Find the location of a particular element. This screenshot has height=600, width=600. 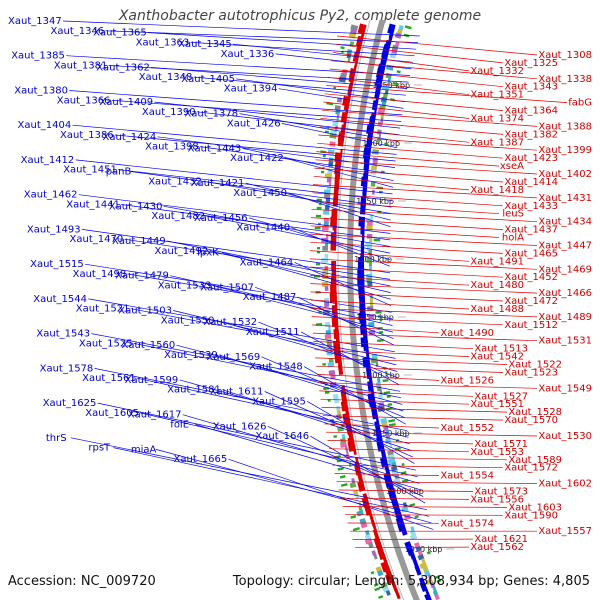

gene-label-right: Xaut_1414 is located at coordinates (531, 182).